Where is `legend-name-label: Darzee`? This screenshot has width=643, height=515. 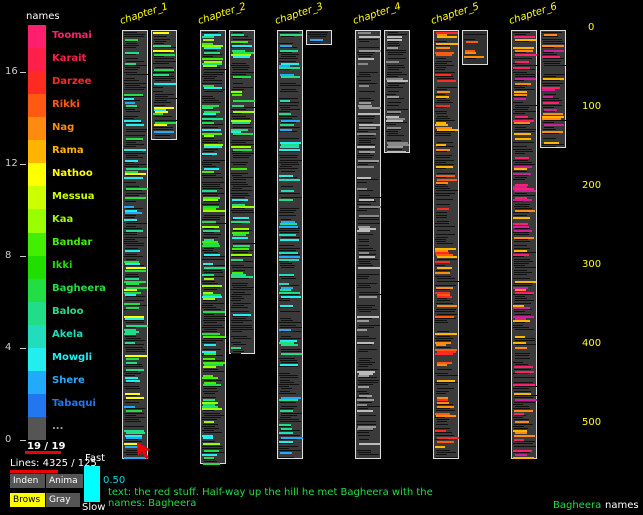
legend-name-label: Darzee is located at coordinates (72, 81).